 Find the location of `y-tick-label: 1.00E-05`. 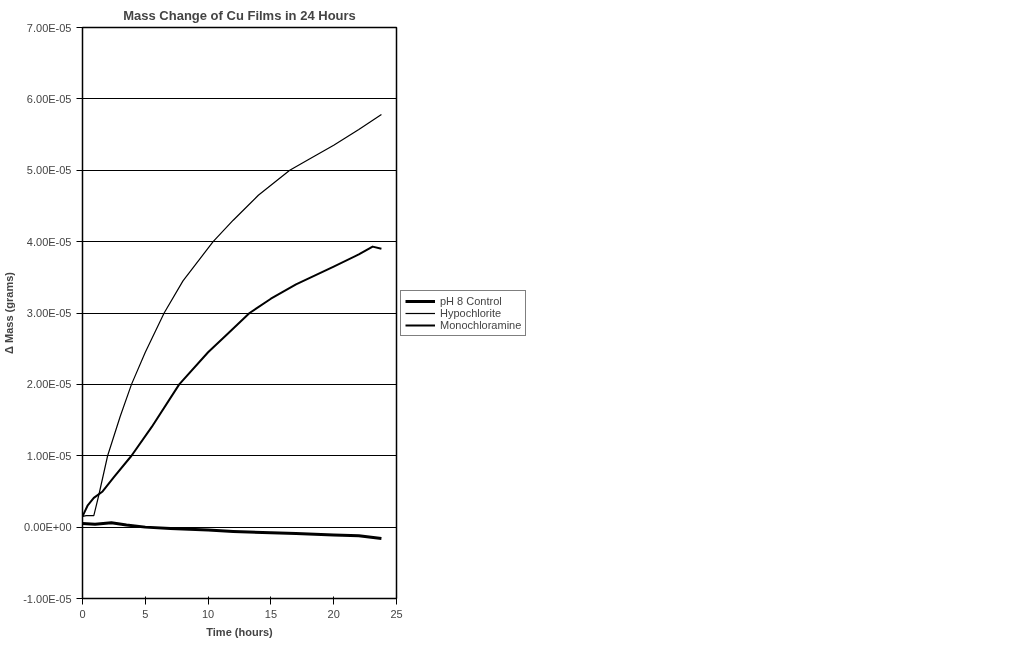

y-tick-label: 1.00E-05 is located at coordinates (49, 455).